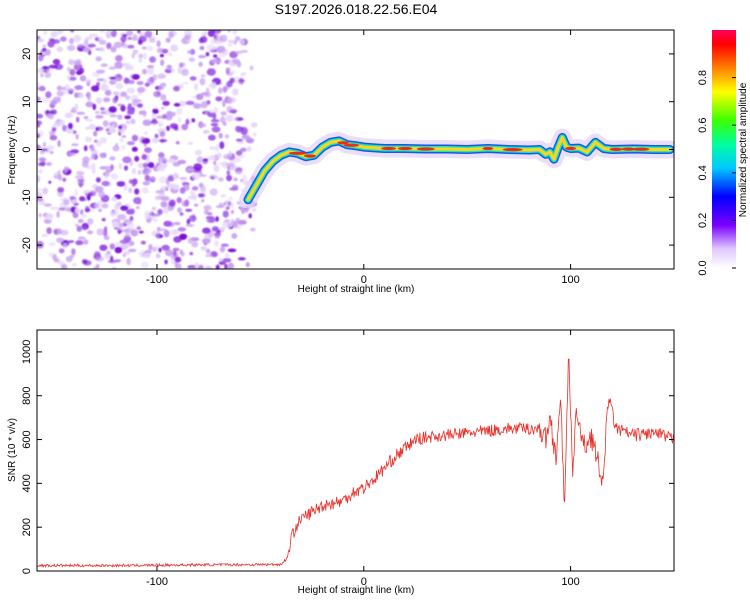  What do you see at coordinates (703, 172) in the screenshot?
I see `colorbar-tick-label: 0.4` at bounding box center [703, 172].